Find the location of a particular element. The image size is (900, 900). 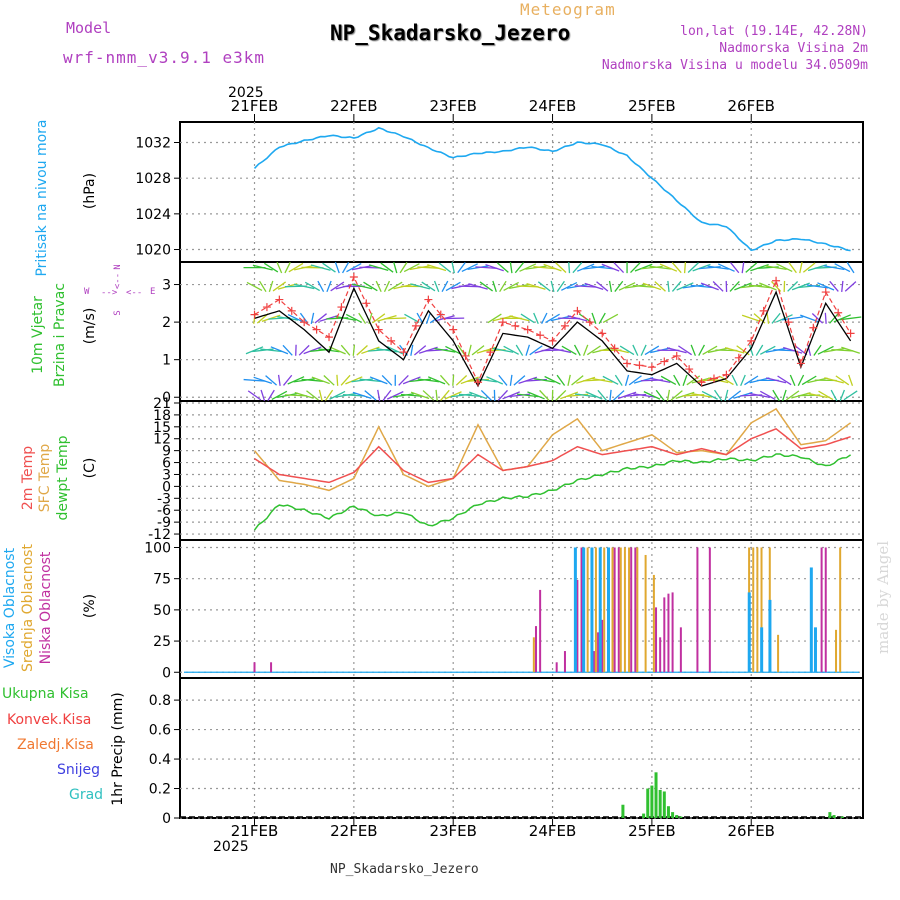

y-tick-label-temp: 6 is located at coordinates (166, 464).